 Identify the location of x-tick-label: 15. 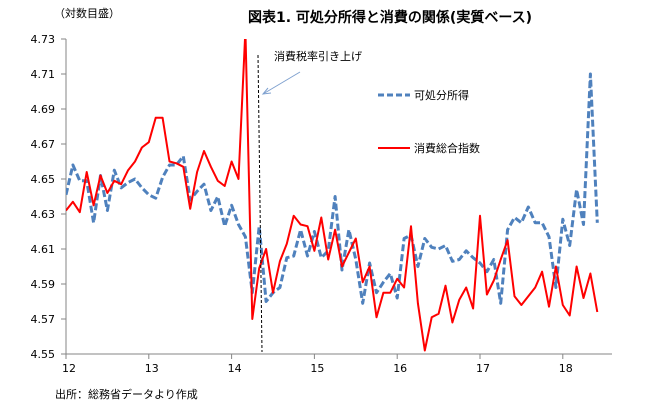
(317, 368).